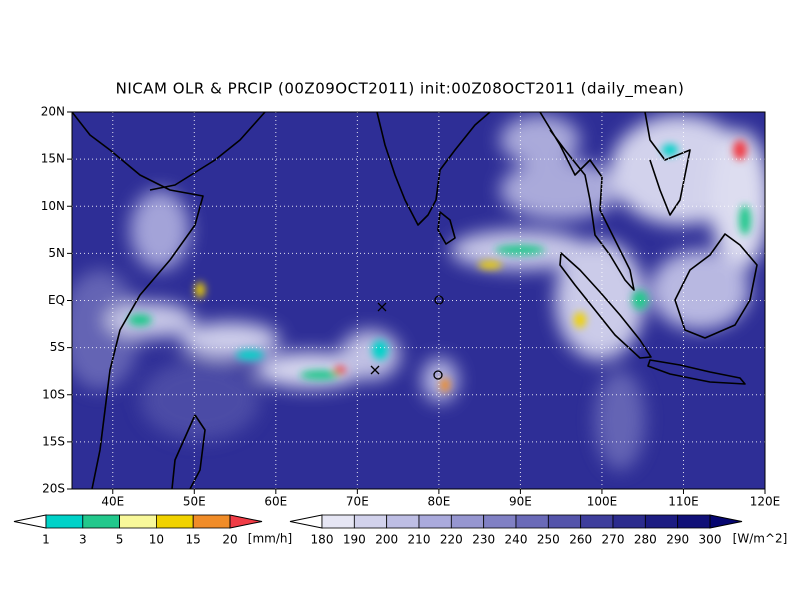  What do you see at coordinates (46, 540) in the screenshot?
I see `colorbar-label: 1` at bounding box center [46, 540].